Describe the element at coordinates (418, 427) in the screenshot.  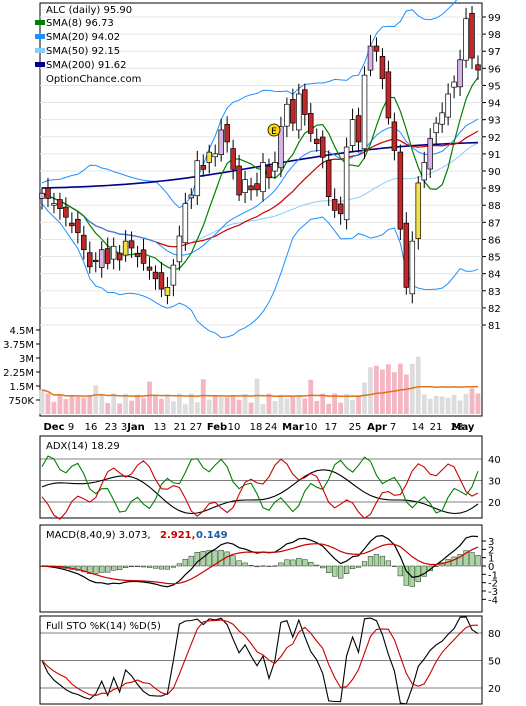
I see `x-tick-label: 14` at that location.